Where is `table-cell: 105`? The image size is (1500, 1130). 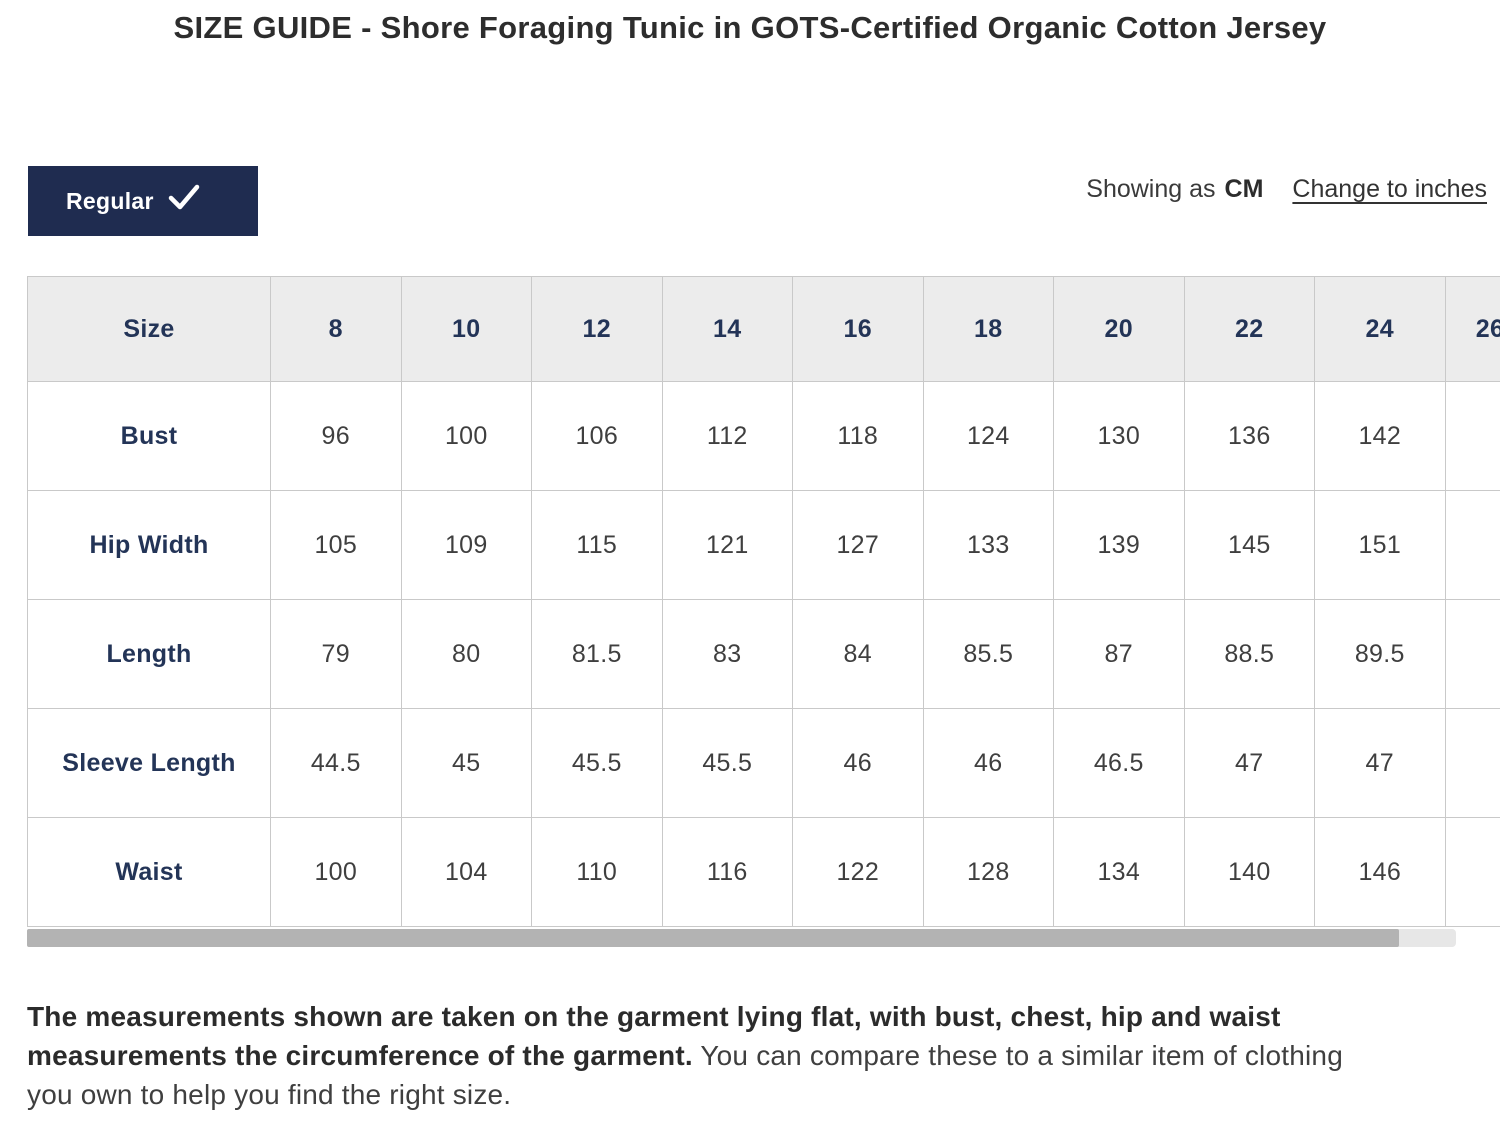
table-cell: 105 is located at coordinates (336, 545).